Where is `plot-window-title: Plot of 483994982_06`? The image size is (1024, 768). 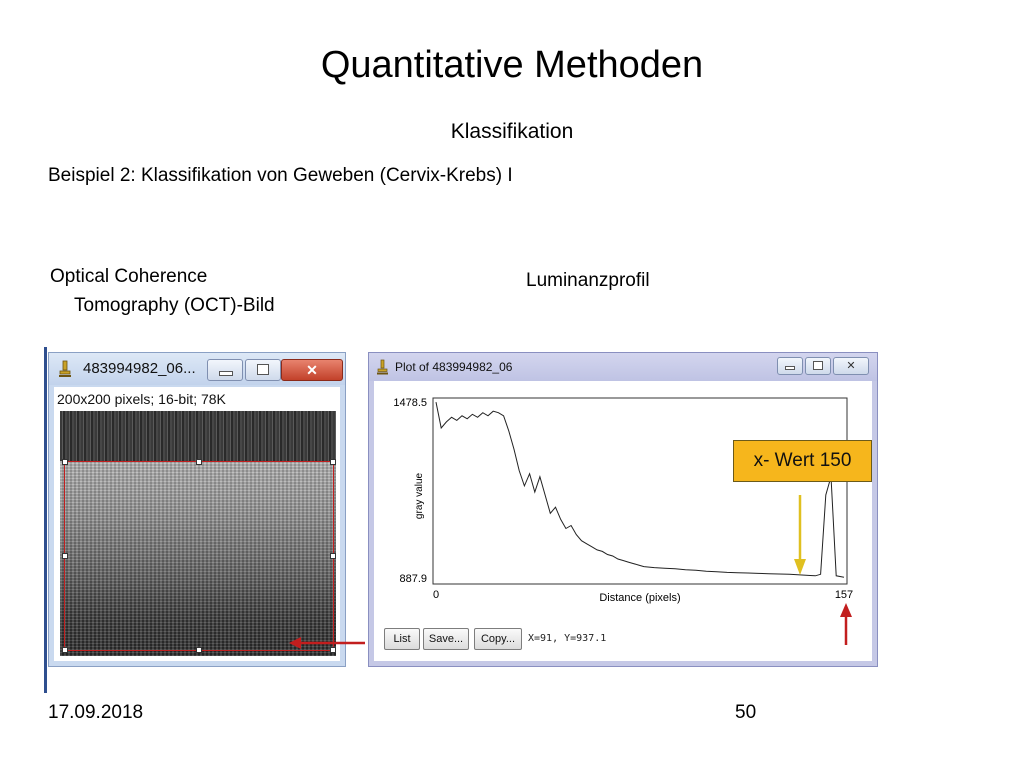 plot-window-title: Plot of 483994982_06 is located at coordinates (454, 367).